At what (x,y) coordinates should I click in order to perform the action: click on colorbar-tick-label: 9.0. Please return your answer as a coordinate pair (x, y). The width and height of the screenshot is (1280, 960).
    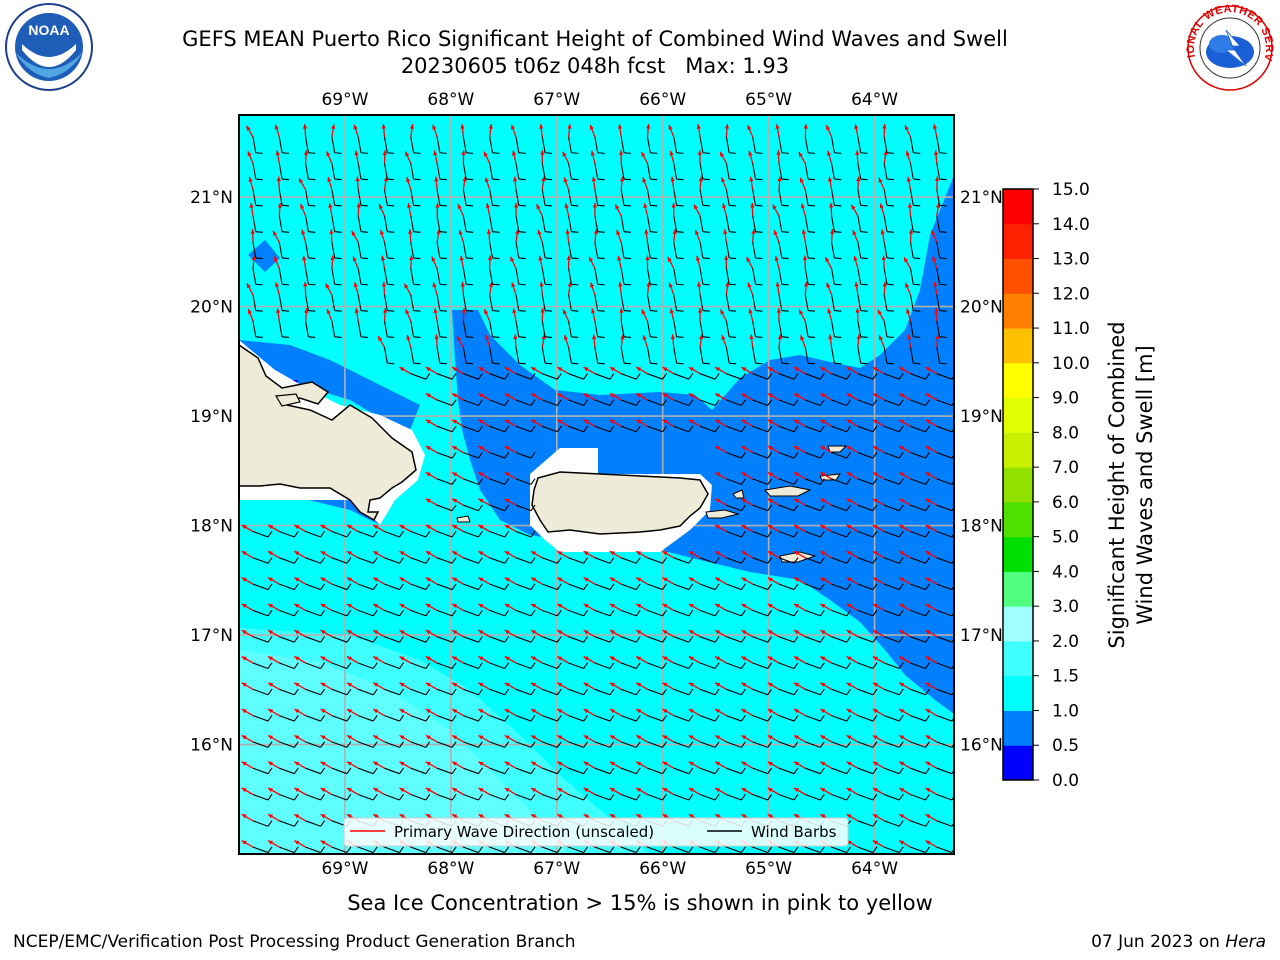
    Looking at the image, I should click on (1065, 399).